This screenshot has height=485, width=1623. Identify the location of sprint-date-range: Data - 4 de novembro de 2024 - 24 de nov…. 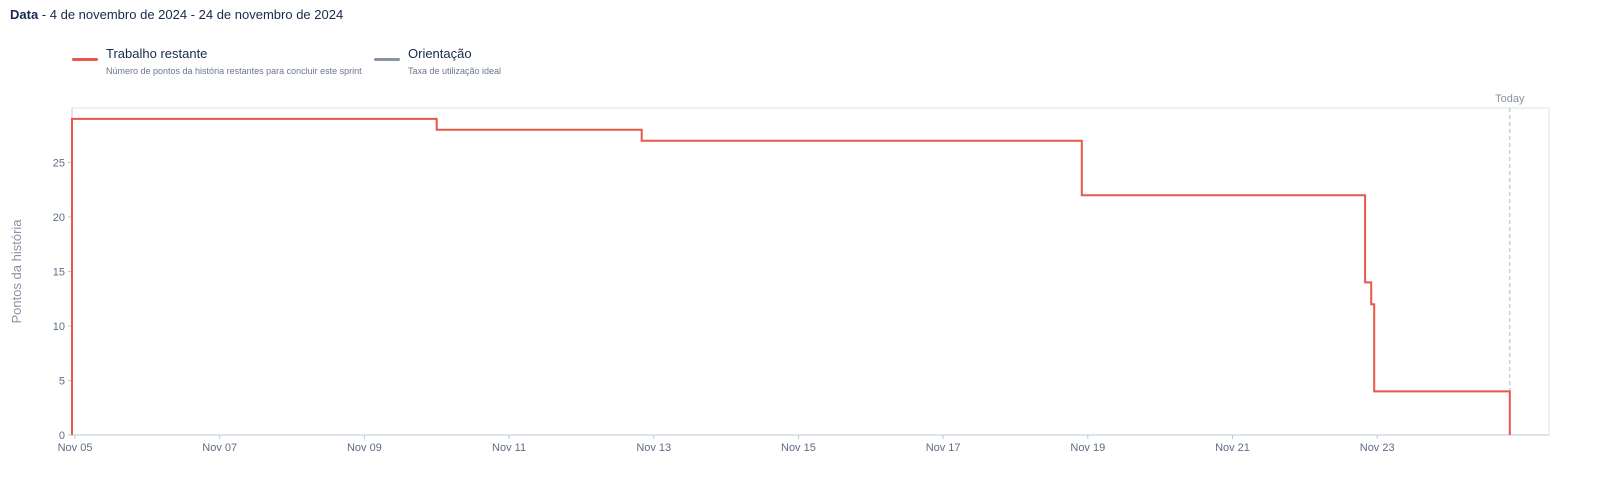
(176, 14).